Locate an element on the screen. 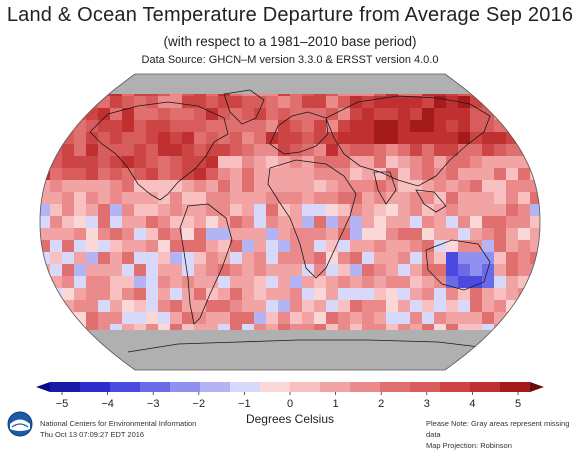  color-swatch is located at coordinates (485, 387).